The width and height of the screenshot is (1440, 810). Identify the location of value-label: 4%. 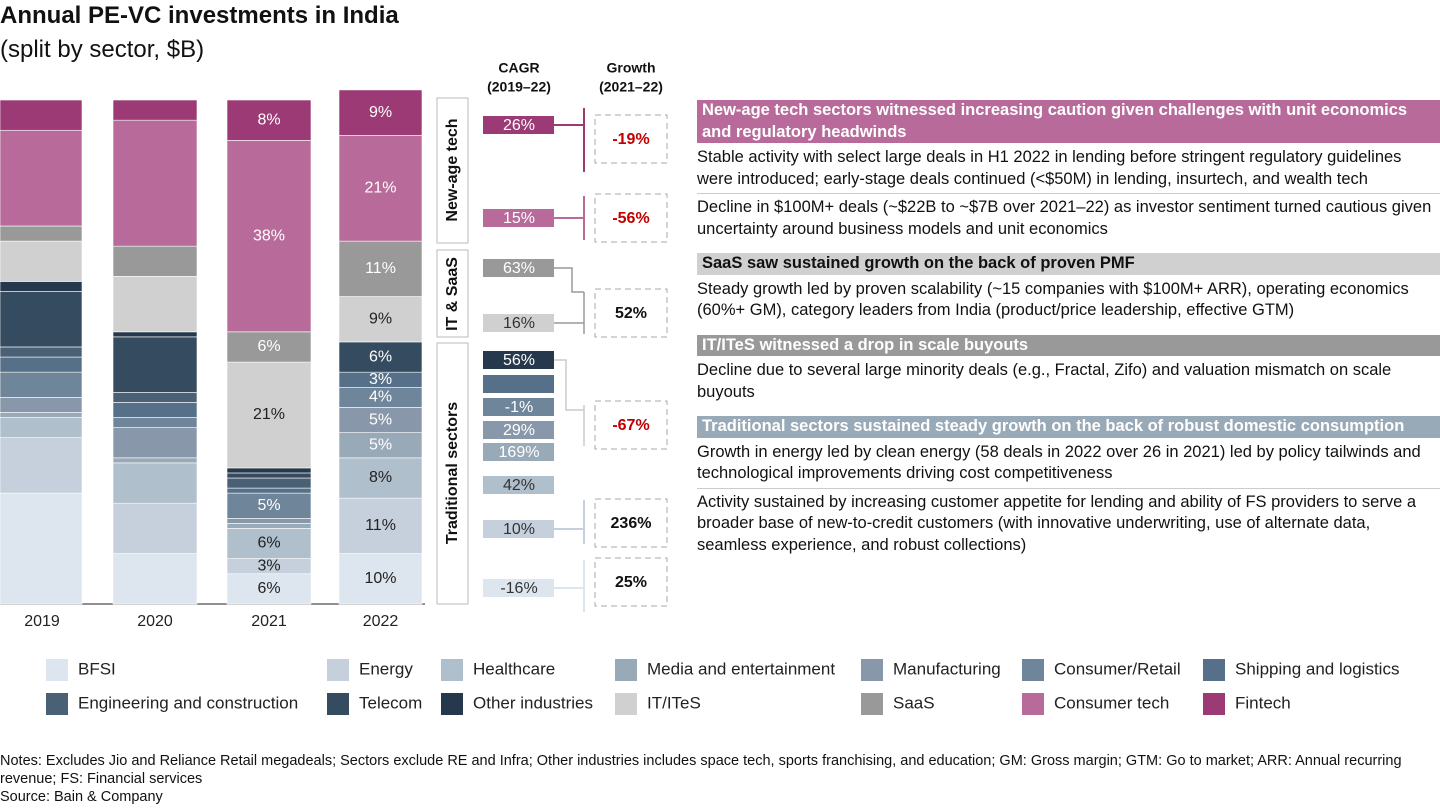
(380, 397).